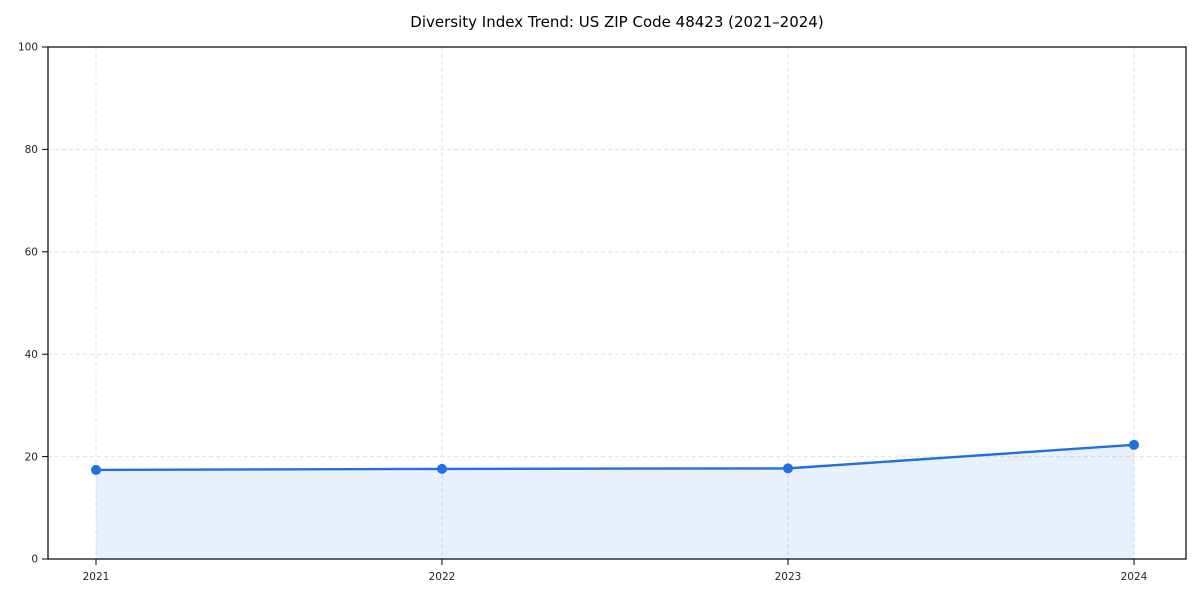 The width and height of the screenshot is (1200, 600). I want to click on x-tick-label-2023: 2023, so click(788, 577).